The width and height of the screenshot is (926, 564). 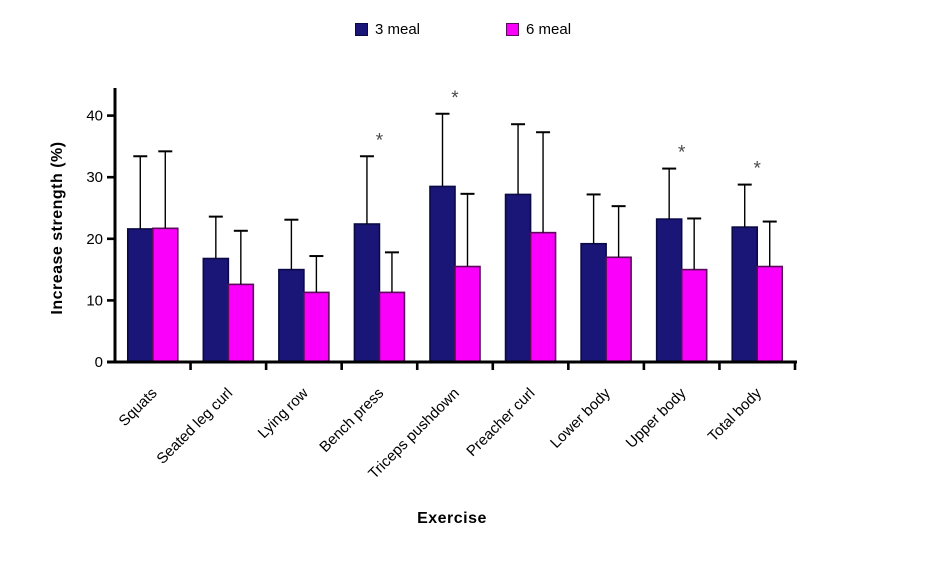 I want to click on bar-3-meal-total-body, so click(x=745, y=294).